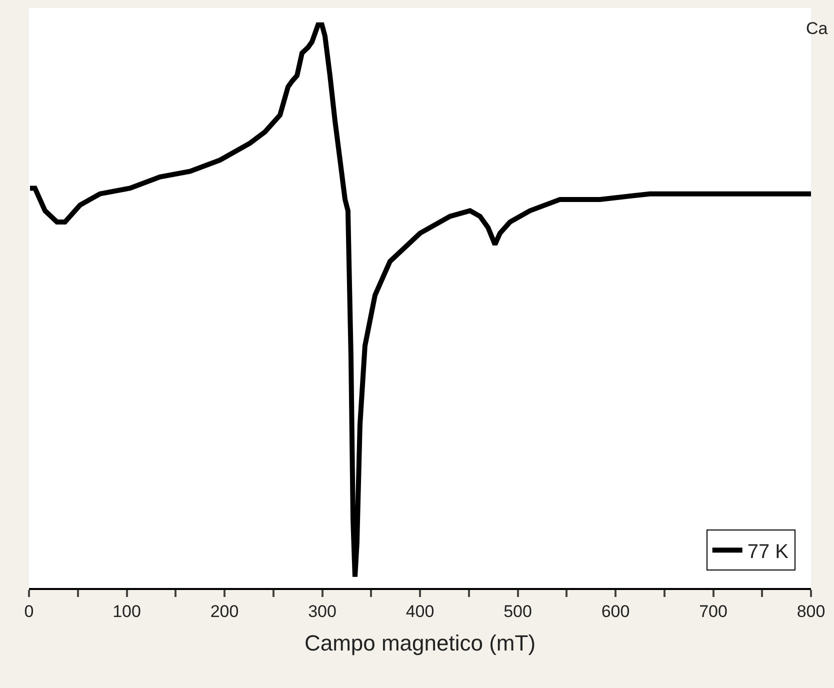 Image resolution: width=834 pixels, height=688 pixels. Describe the element at coordinates (420, 612) in the screenshot. I see `x-tick-label: 400` at that location.